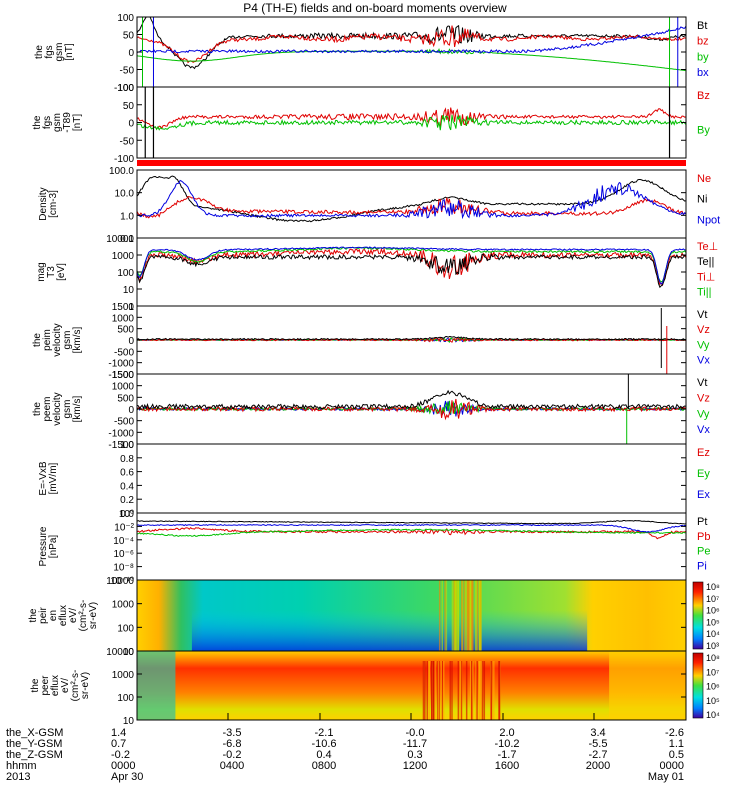 This screenshot has height=800, width=750. What do you see at coordinates (703, 414) in the screenshot?
I see `legend-vy: Vy` at bounding box center [703, 414].